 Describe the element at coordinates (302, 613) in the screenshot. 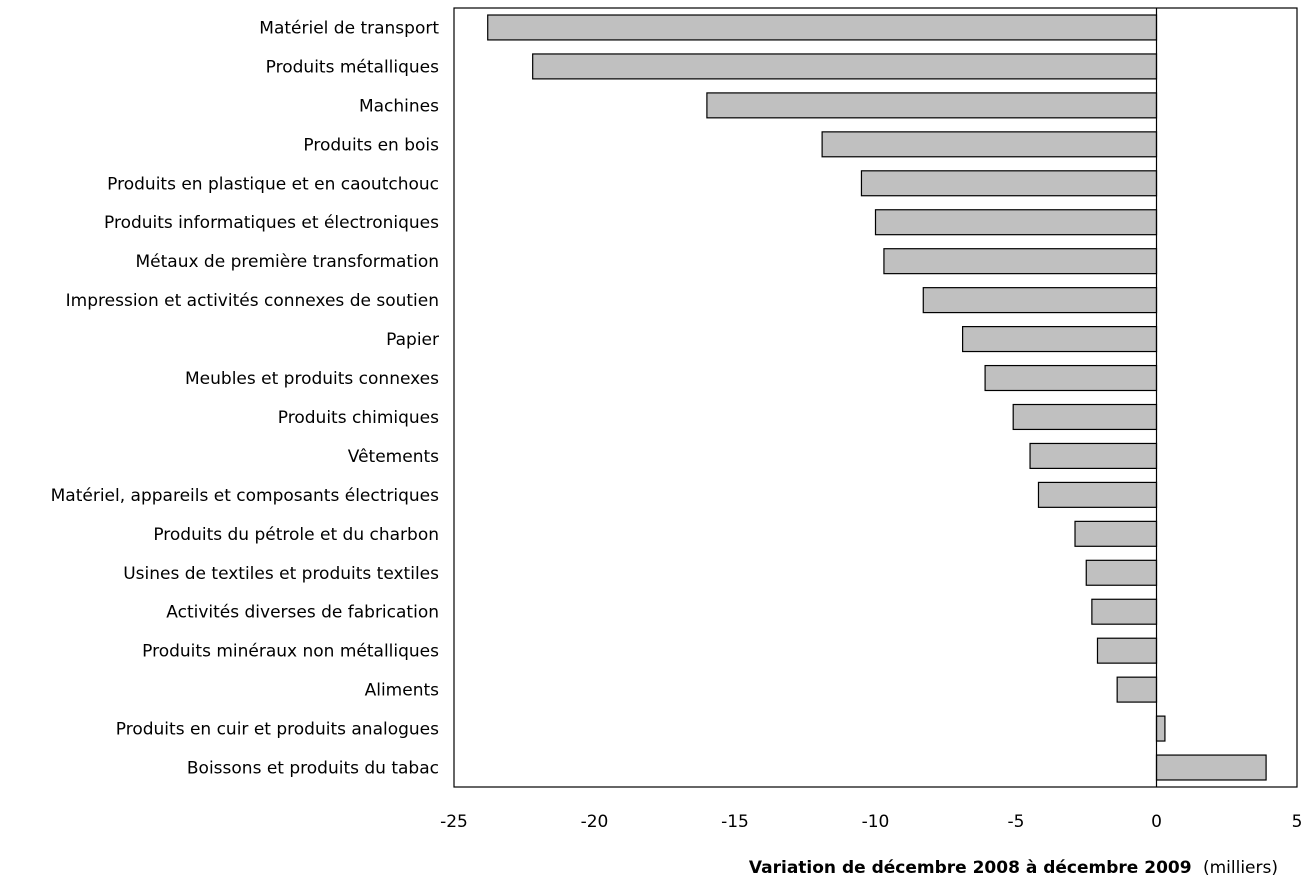

I see `category-label: Activités diverses de fabrication` at that location.